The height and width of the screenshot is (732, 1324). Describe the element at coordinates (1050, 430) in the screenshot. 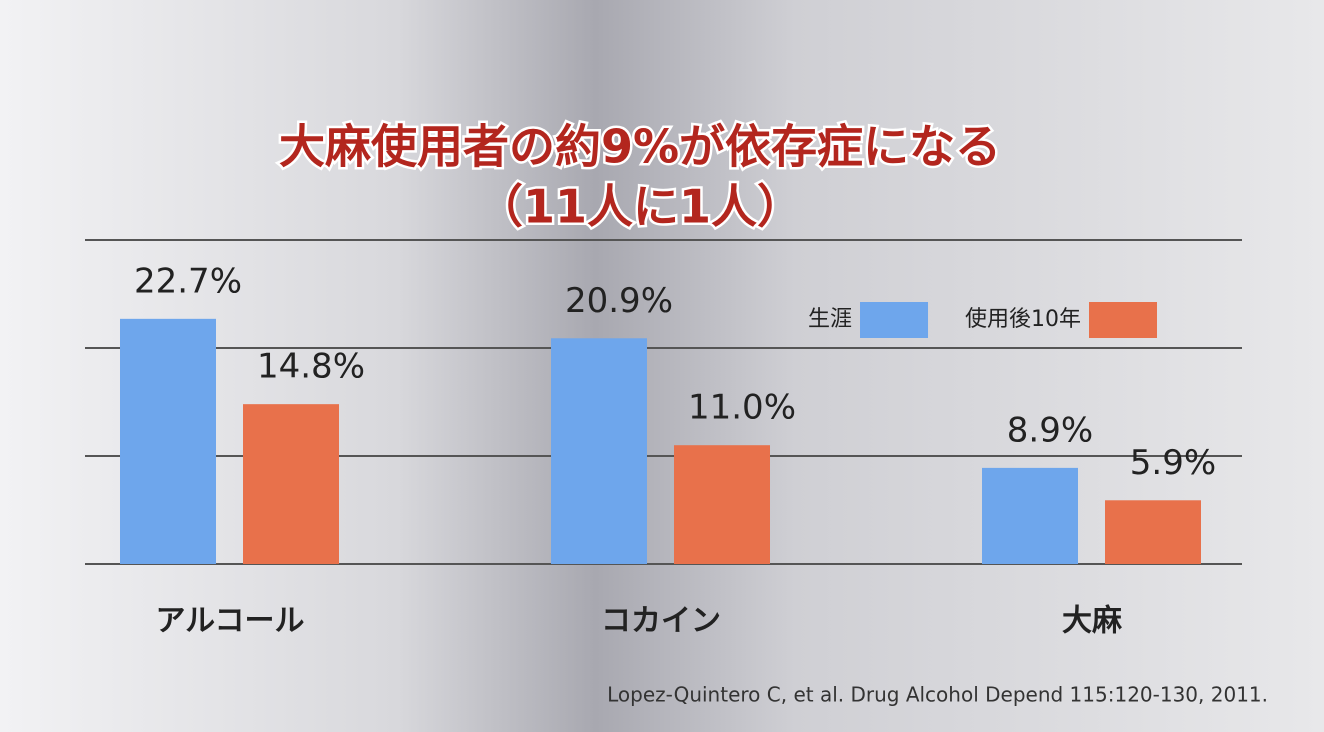

I see `value-label: 8.9%` at that location.